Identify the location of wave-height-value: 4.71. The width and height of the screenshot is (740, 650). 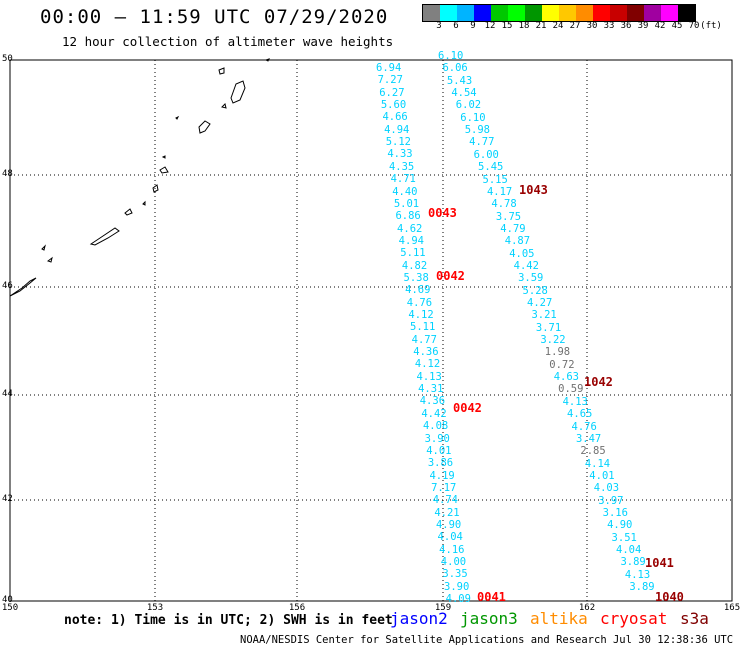
(403, 179).